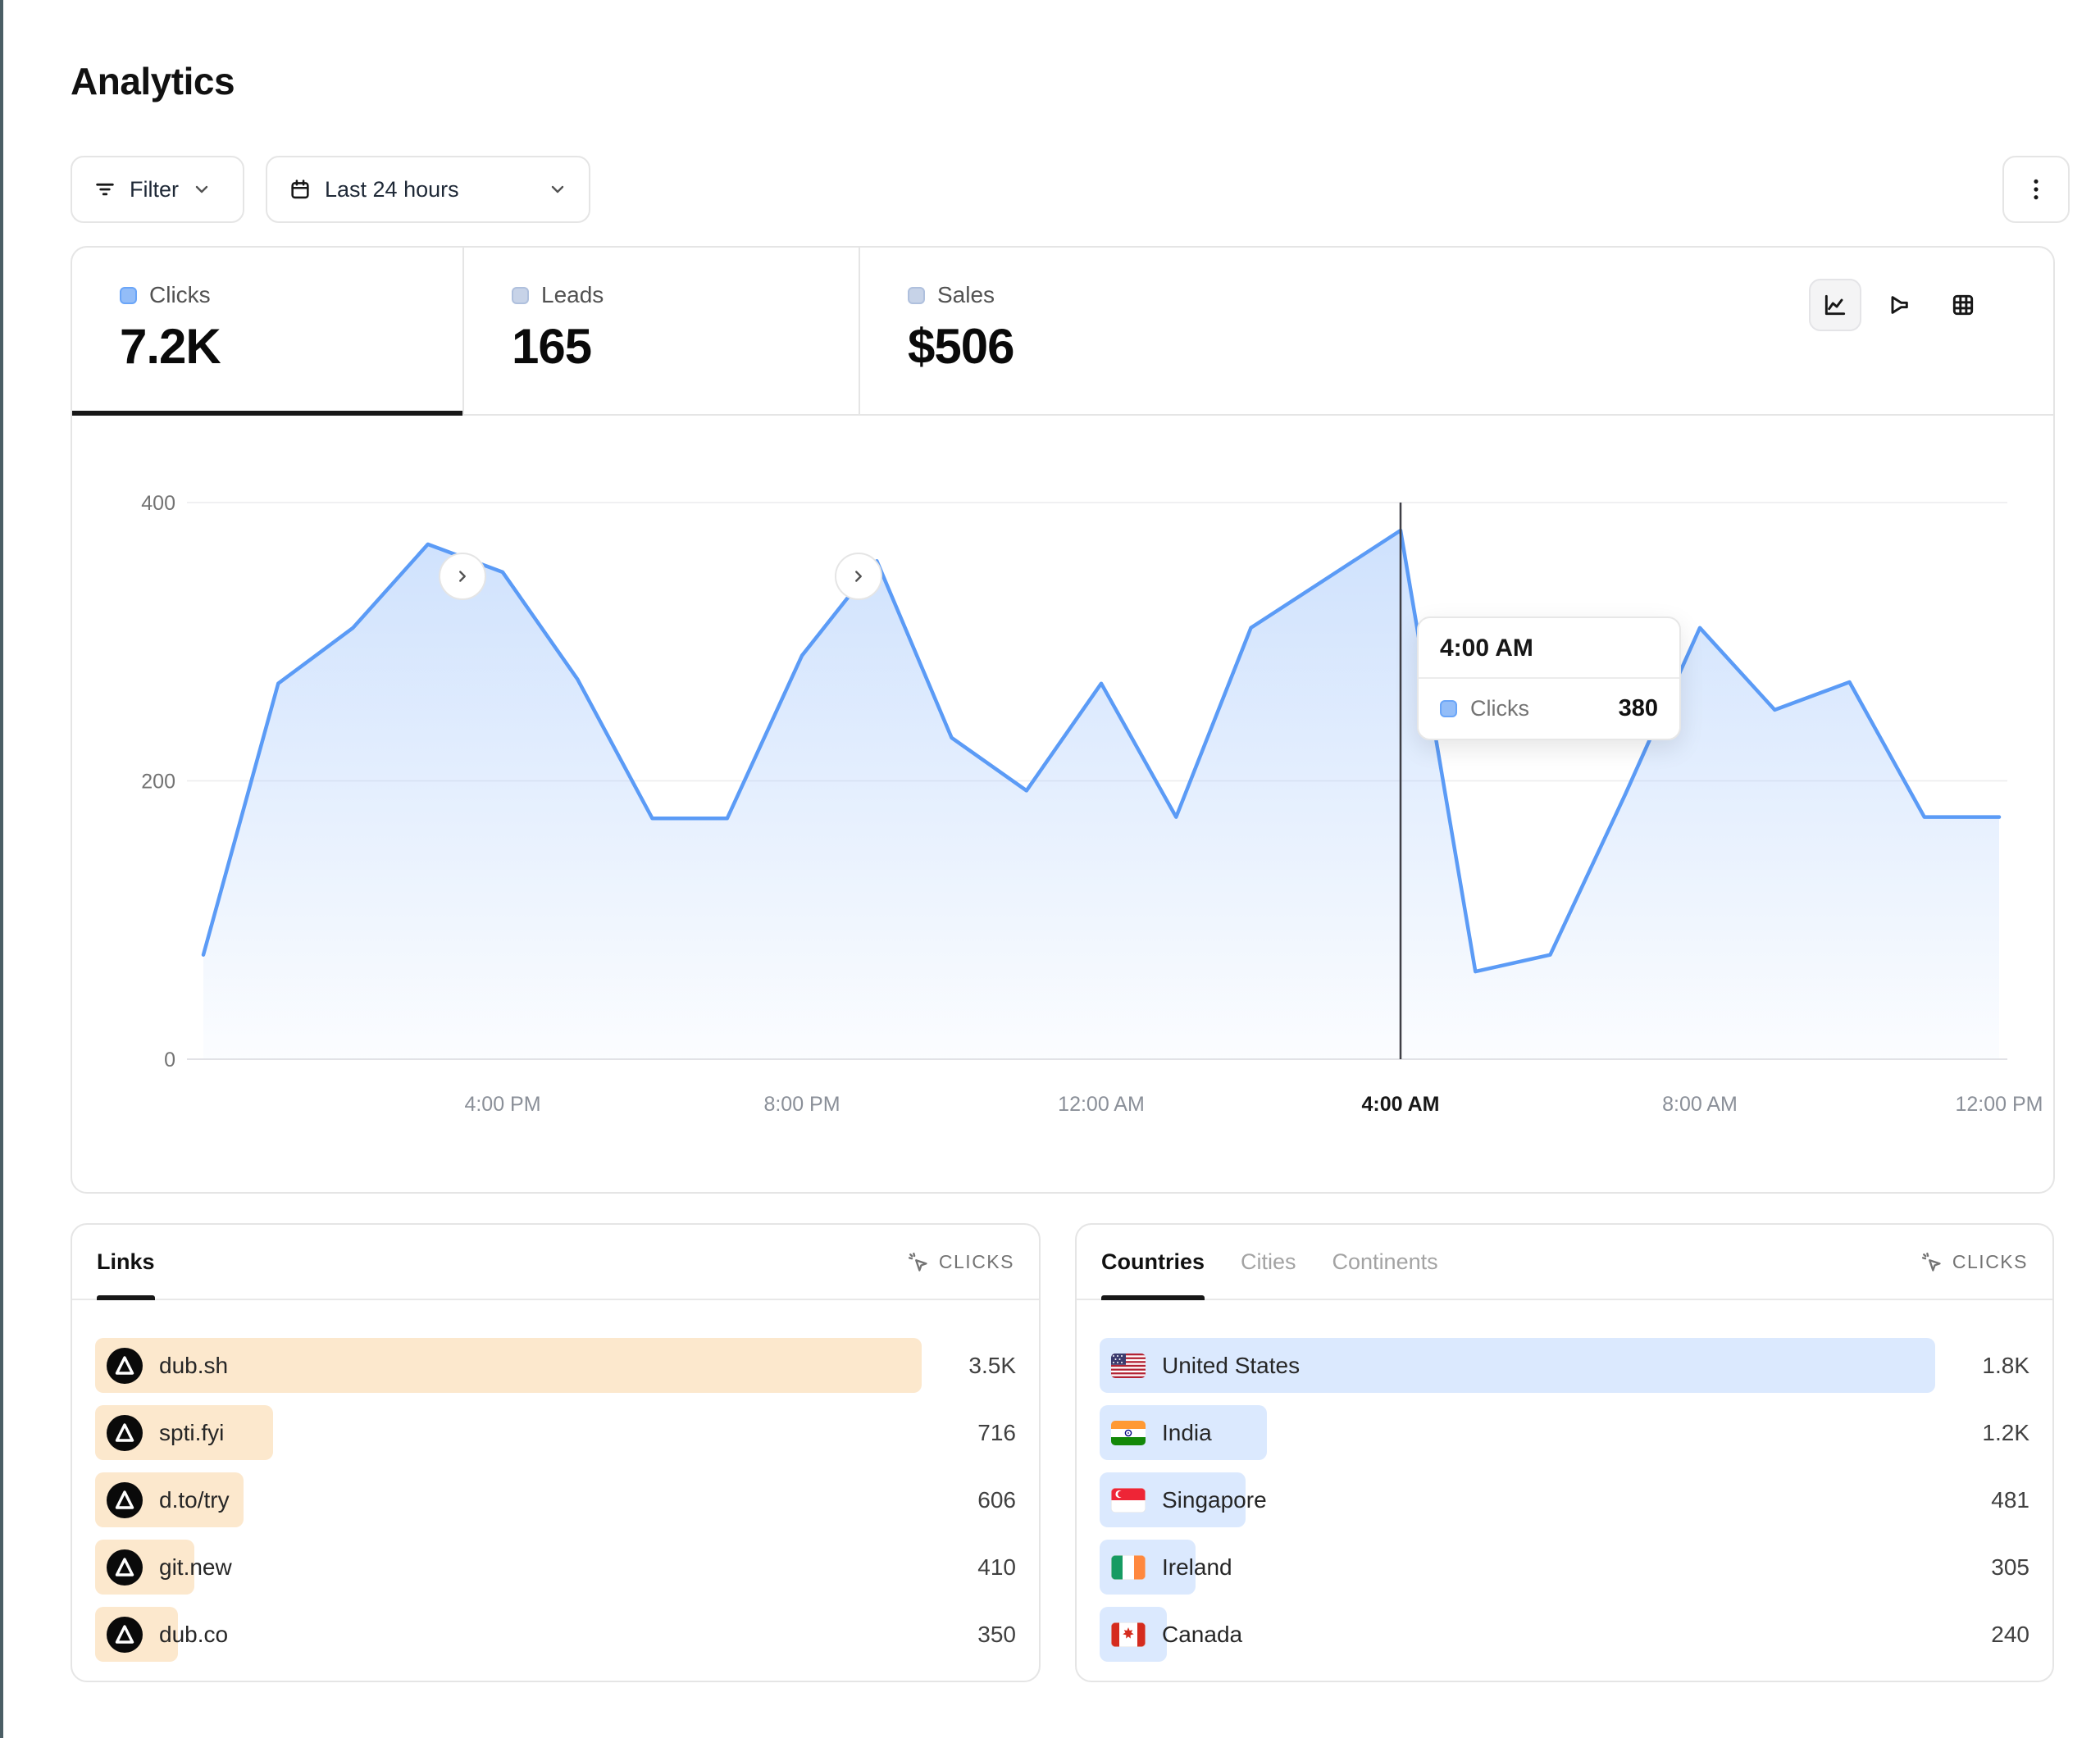 This screenshot has height=1738, width=2100. I want to click on row-value: 350, so click(996, 1634).